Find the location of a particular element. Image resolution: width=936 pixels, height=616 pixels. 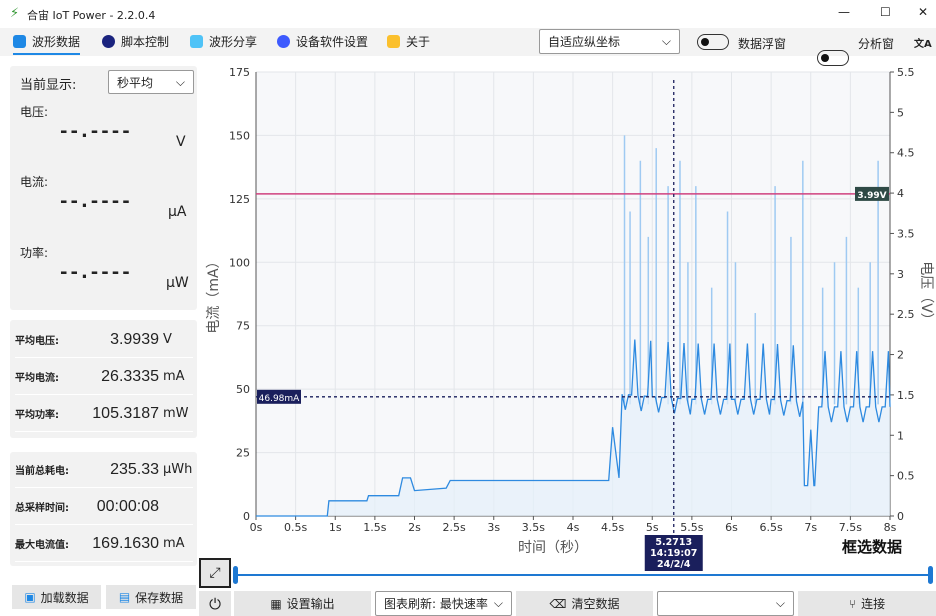

y2-tick-label: 0.5 is located at coordinates (906, 476).